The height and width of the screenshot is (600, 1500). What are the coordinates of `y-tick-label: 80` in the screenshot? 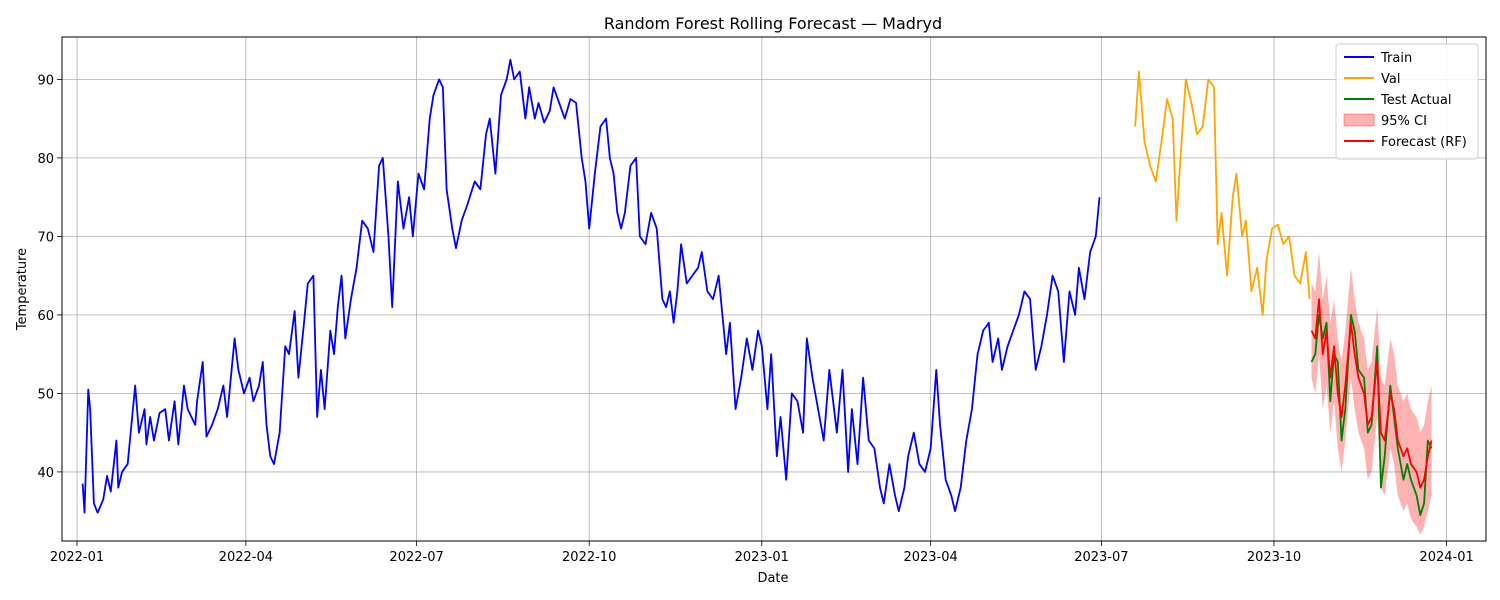 It's located at (45, 159).